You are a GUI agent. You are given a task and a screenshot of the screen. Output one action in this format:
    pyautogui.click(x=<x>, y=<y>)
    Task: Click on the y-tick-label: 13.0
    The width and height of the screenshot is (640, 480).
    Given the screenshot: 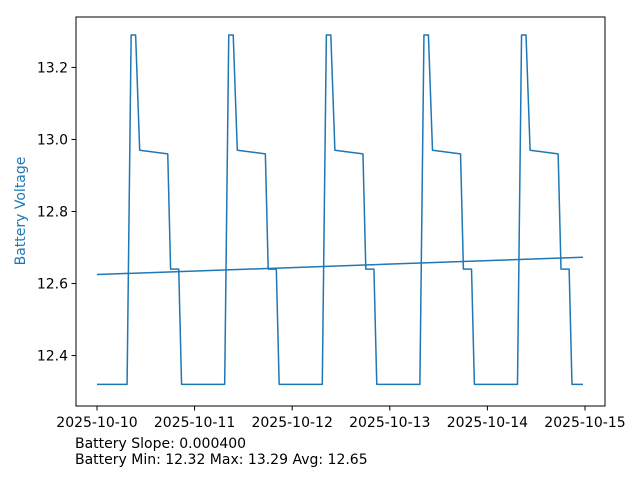 What is the action you would take?
    pyautogui.click(x=52, y=140)
    